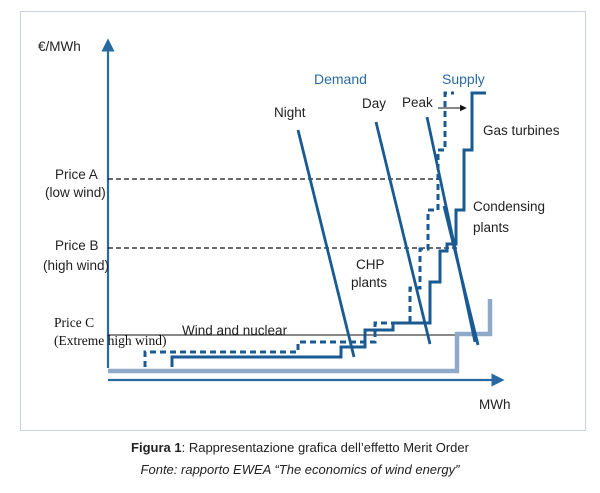 Image resolution: width=600 pixels, height=493 pixels. What do you see at coordinates (403, 233) in the screenshot?
I see `demand-curve-day` at bounding box center [403, 233].